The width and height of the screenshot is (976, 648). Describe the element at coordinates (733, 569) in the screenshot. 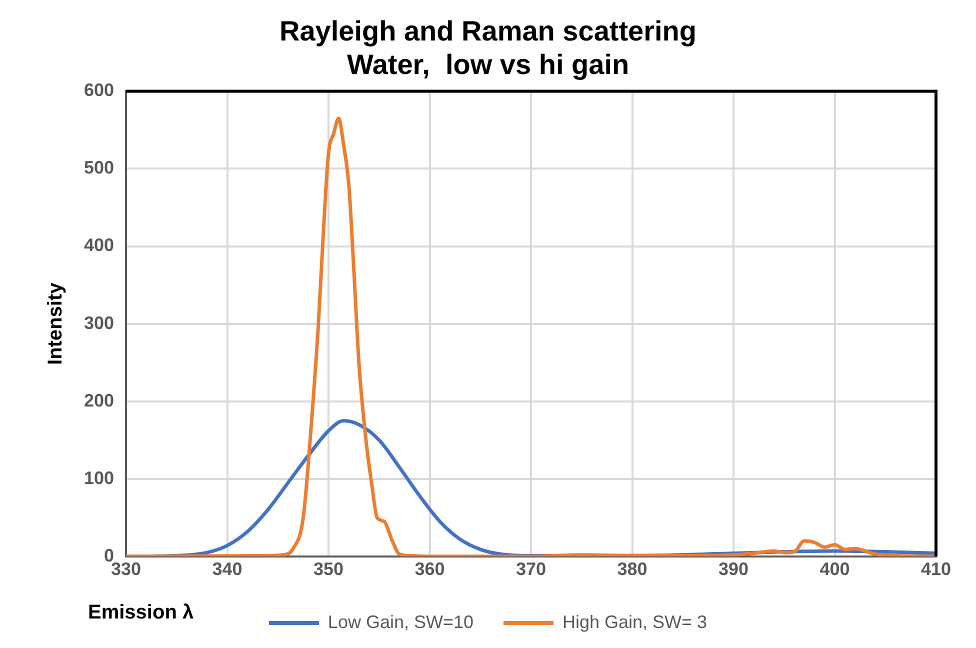

I see `x-tick-label: 390` at that location.